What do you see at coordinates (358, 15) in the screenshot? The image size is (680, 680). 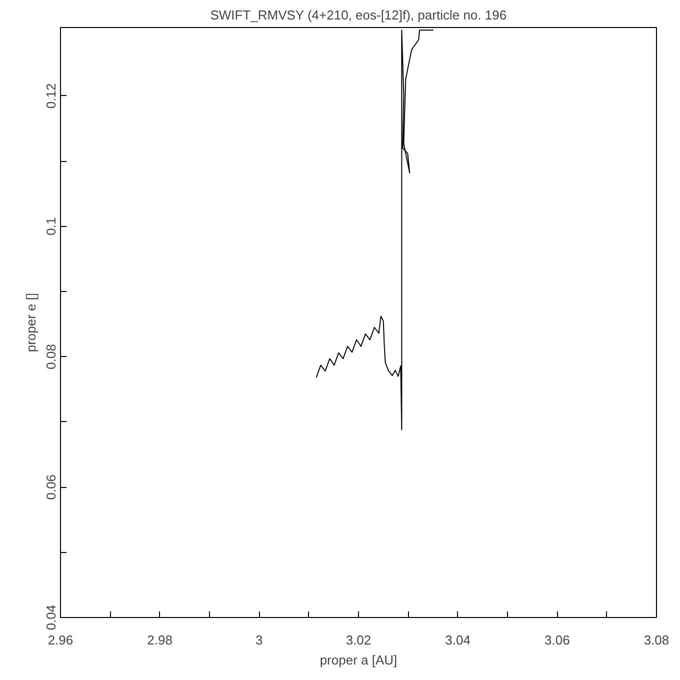 I see `chart-title: SWIFT_RMVSY (4+210, eos-[12]f), particle no. 196` at bounding box center [358, 15].